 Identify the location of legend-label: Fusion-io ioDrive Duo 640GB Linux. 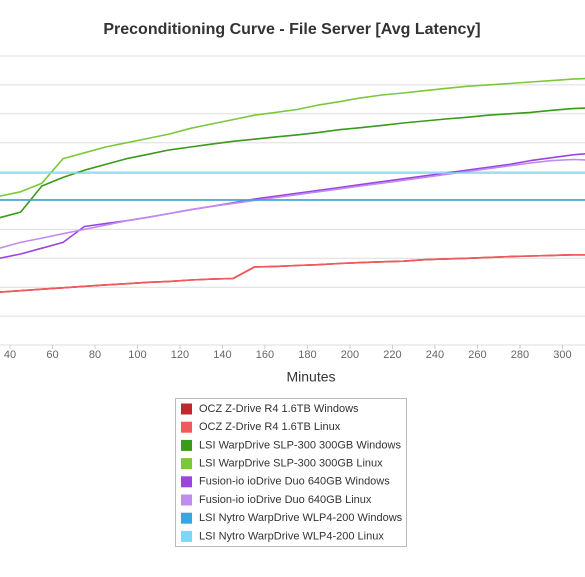
(285, 500).